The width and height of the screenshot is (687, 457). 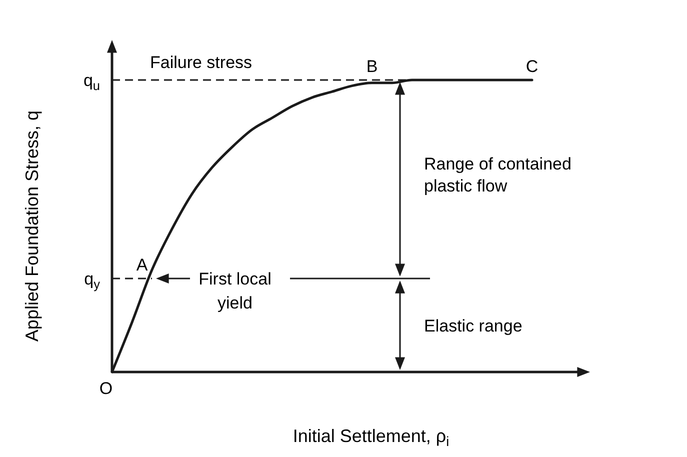 What do you see at coordinates (106, 388) in the screenshot?
I see `text: O` at bounding box center [106, 388].